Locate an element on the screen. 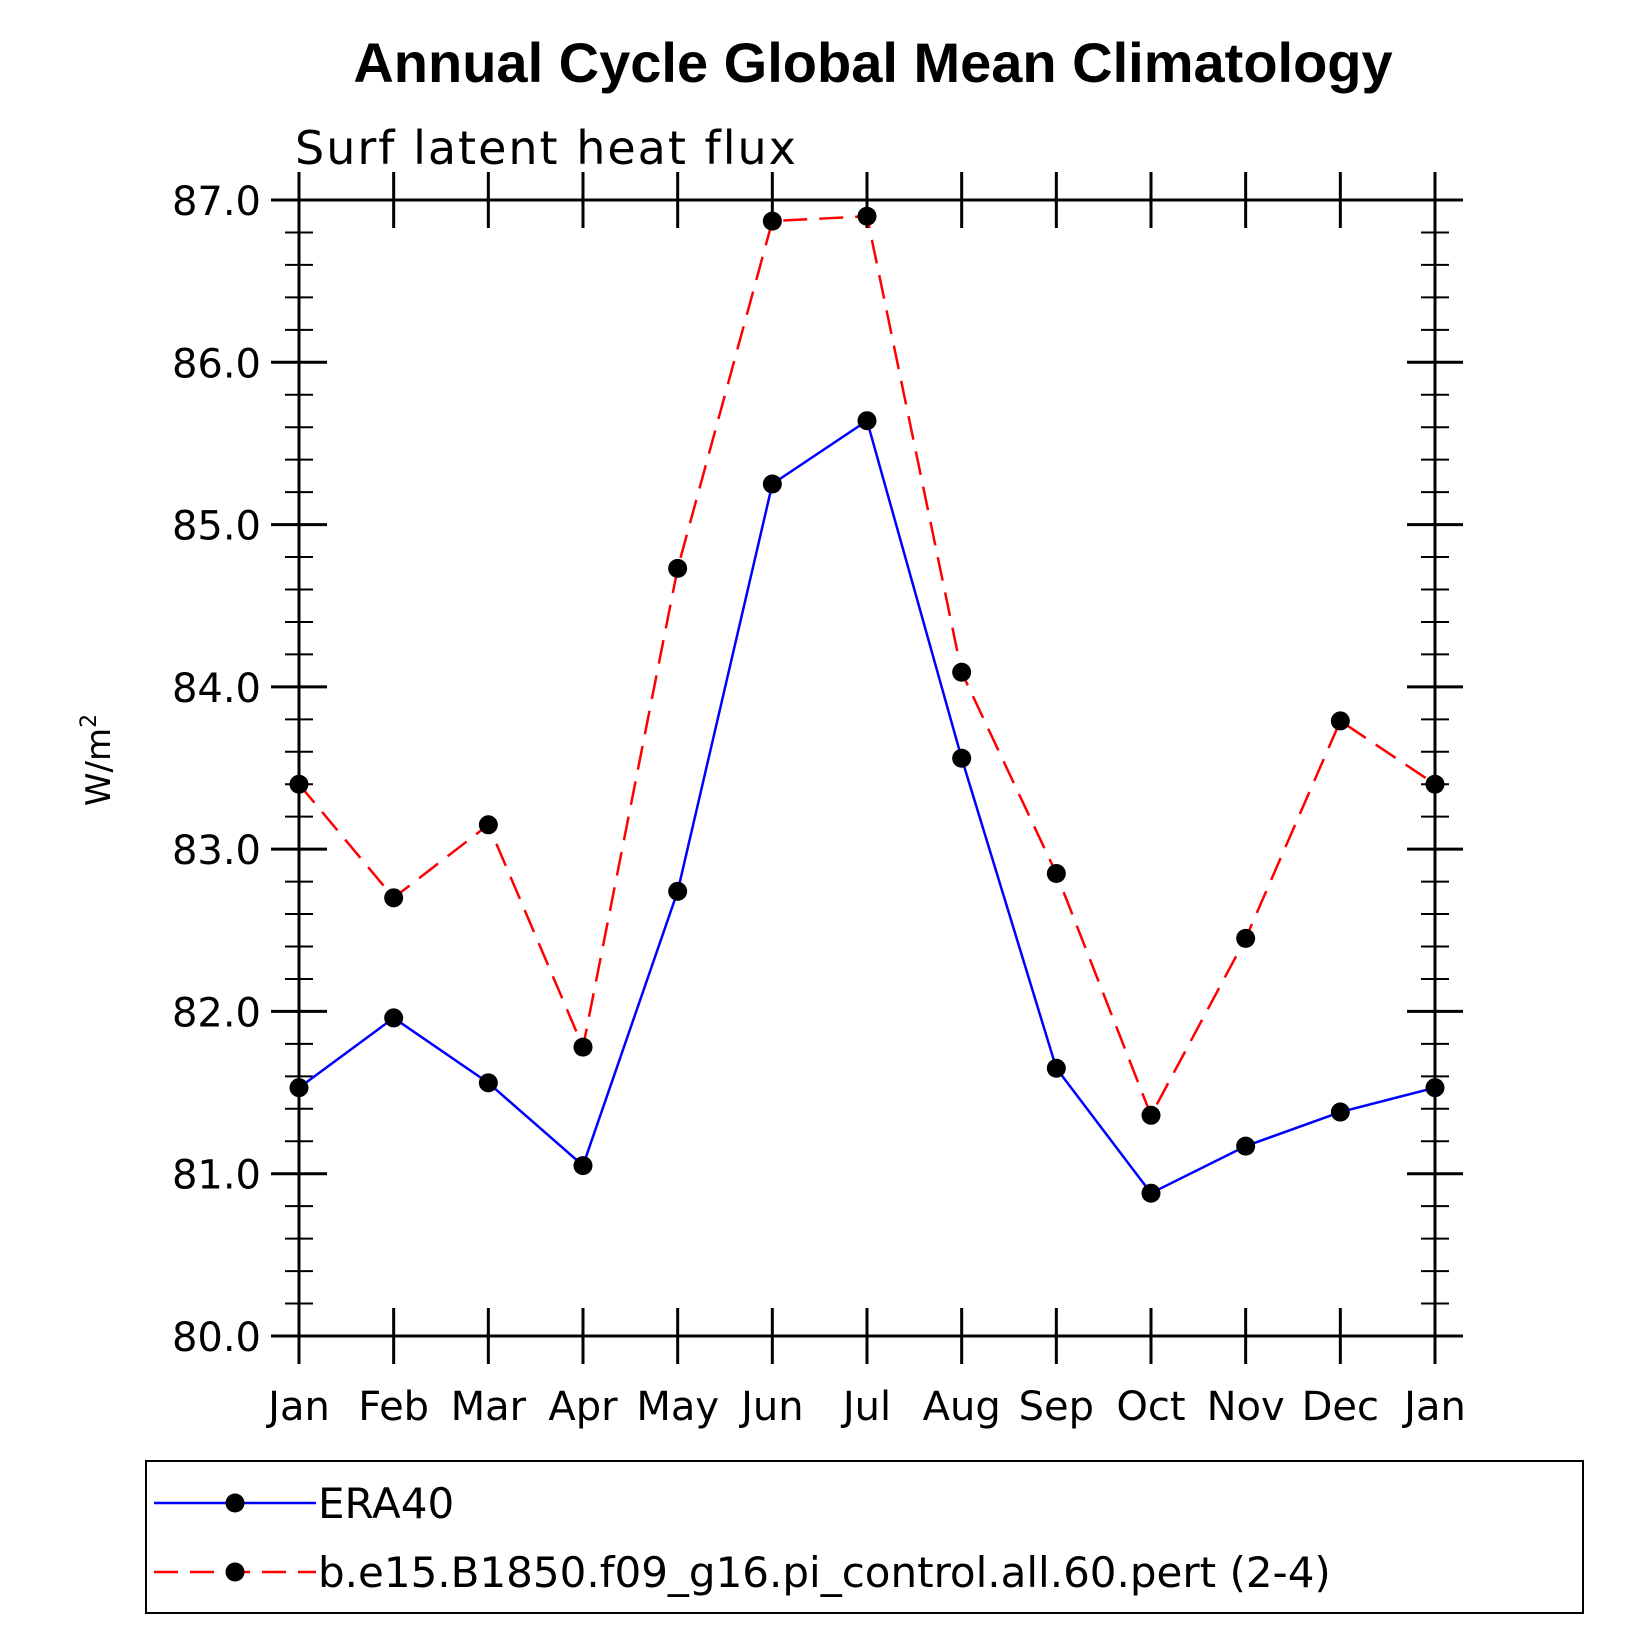  y-tick-label: 85.0 is located at coordinates (216, 527).